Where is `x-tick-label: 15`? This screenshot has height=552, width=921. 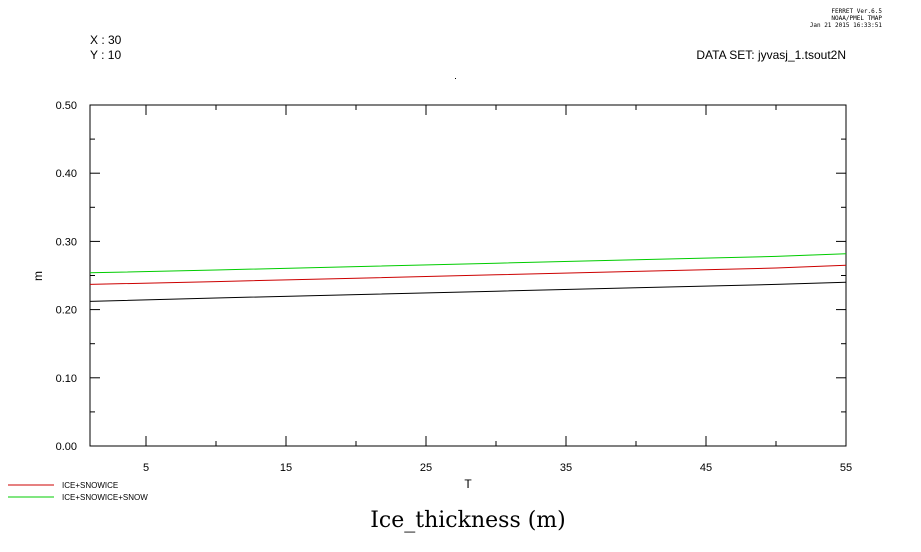
x-tick-label: 15 is located at coordinates (286, 468).